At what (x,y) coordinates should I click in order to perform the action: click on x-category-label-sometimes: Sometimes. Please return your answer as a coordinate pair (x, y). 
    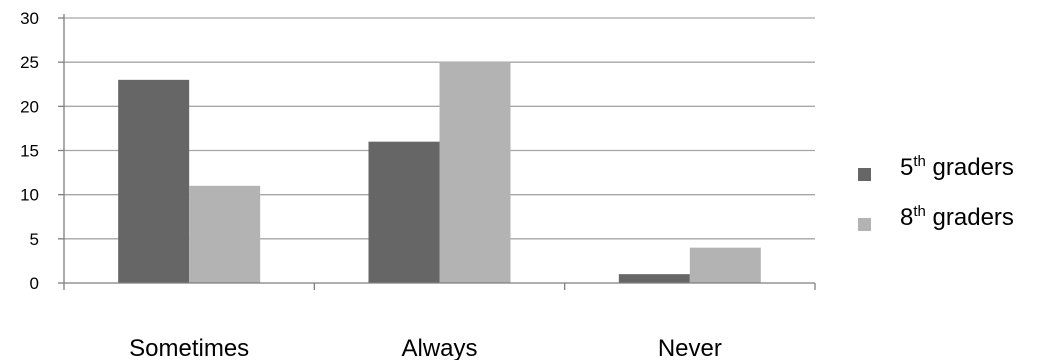
    Looking at the image, I should click on (189, 347).